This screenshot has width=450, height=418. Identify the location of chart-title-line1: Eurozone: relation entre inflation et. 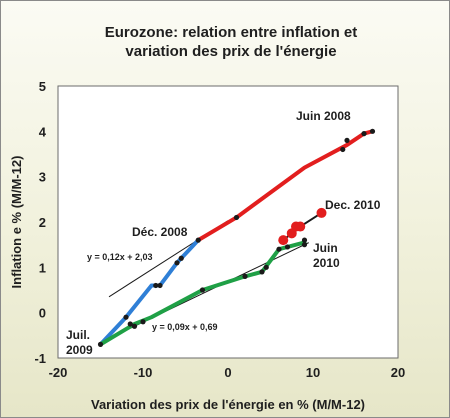
(231, 32).